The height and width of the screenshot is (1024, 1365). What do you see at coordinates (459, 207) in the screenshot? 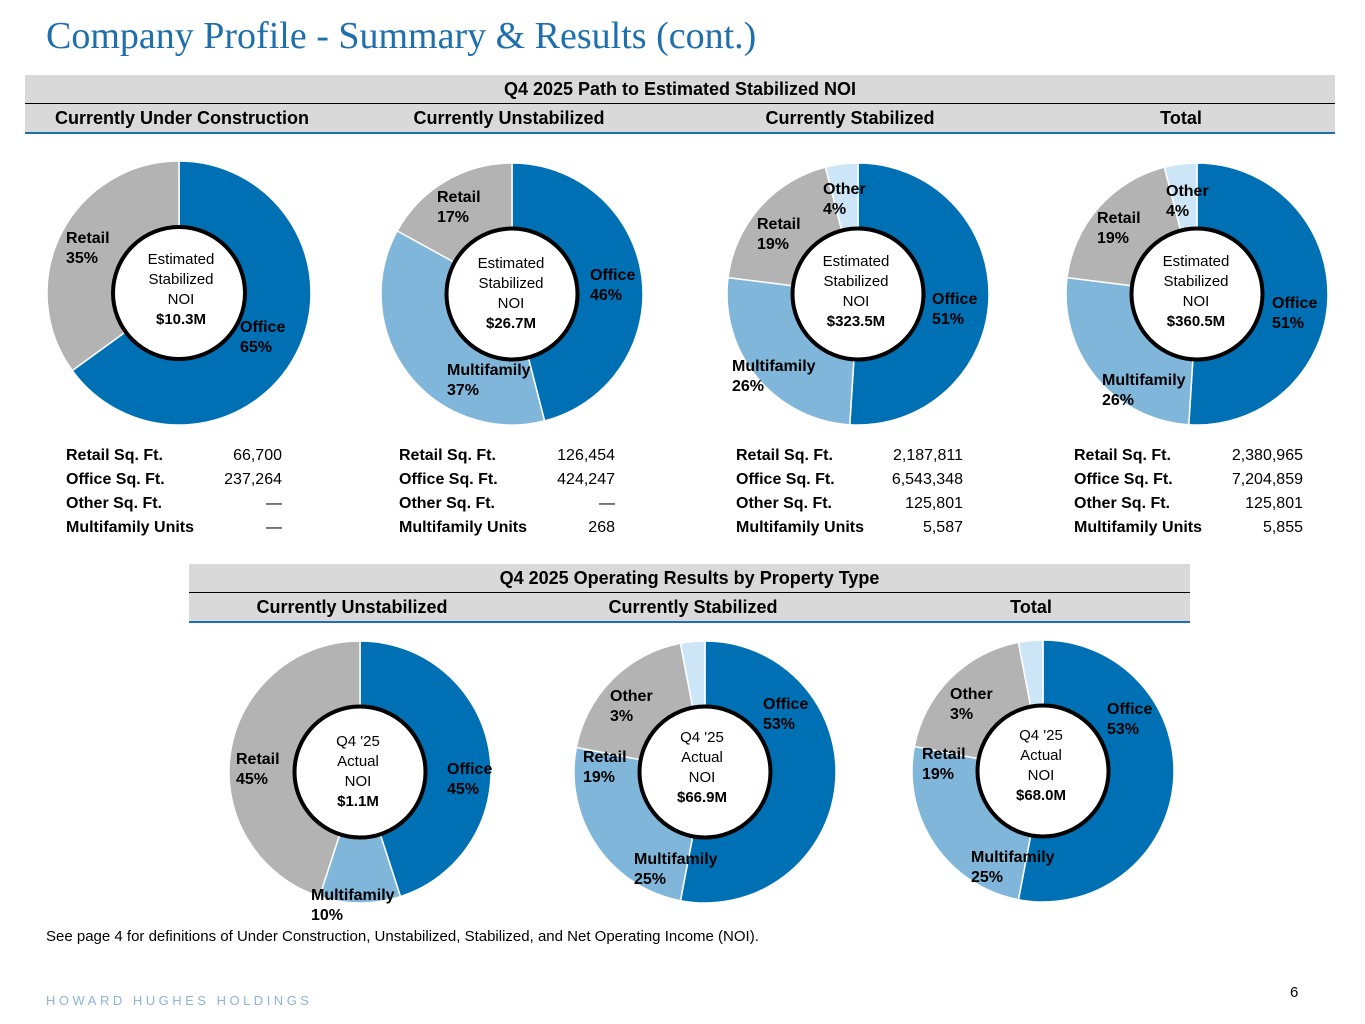
I see `slice-label-retail: Retail 17%` at bounding box center [459, 207].